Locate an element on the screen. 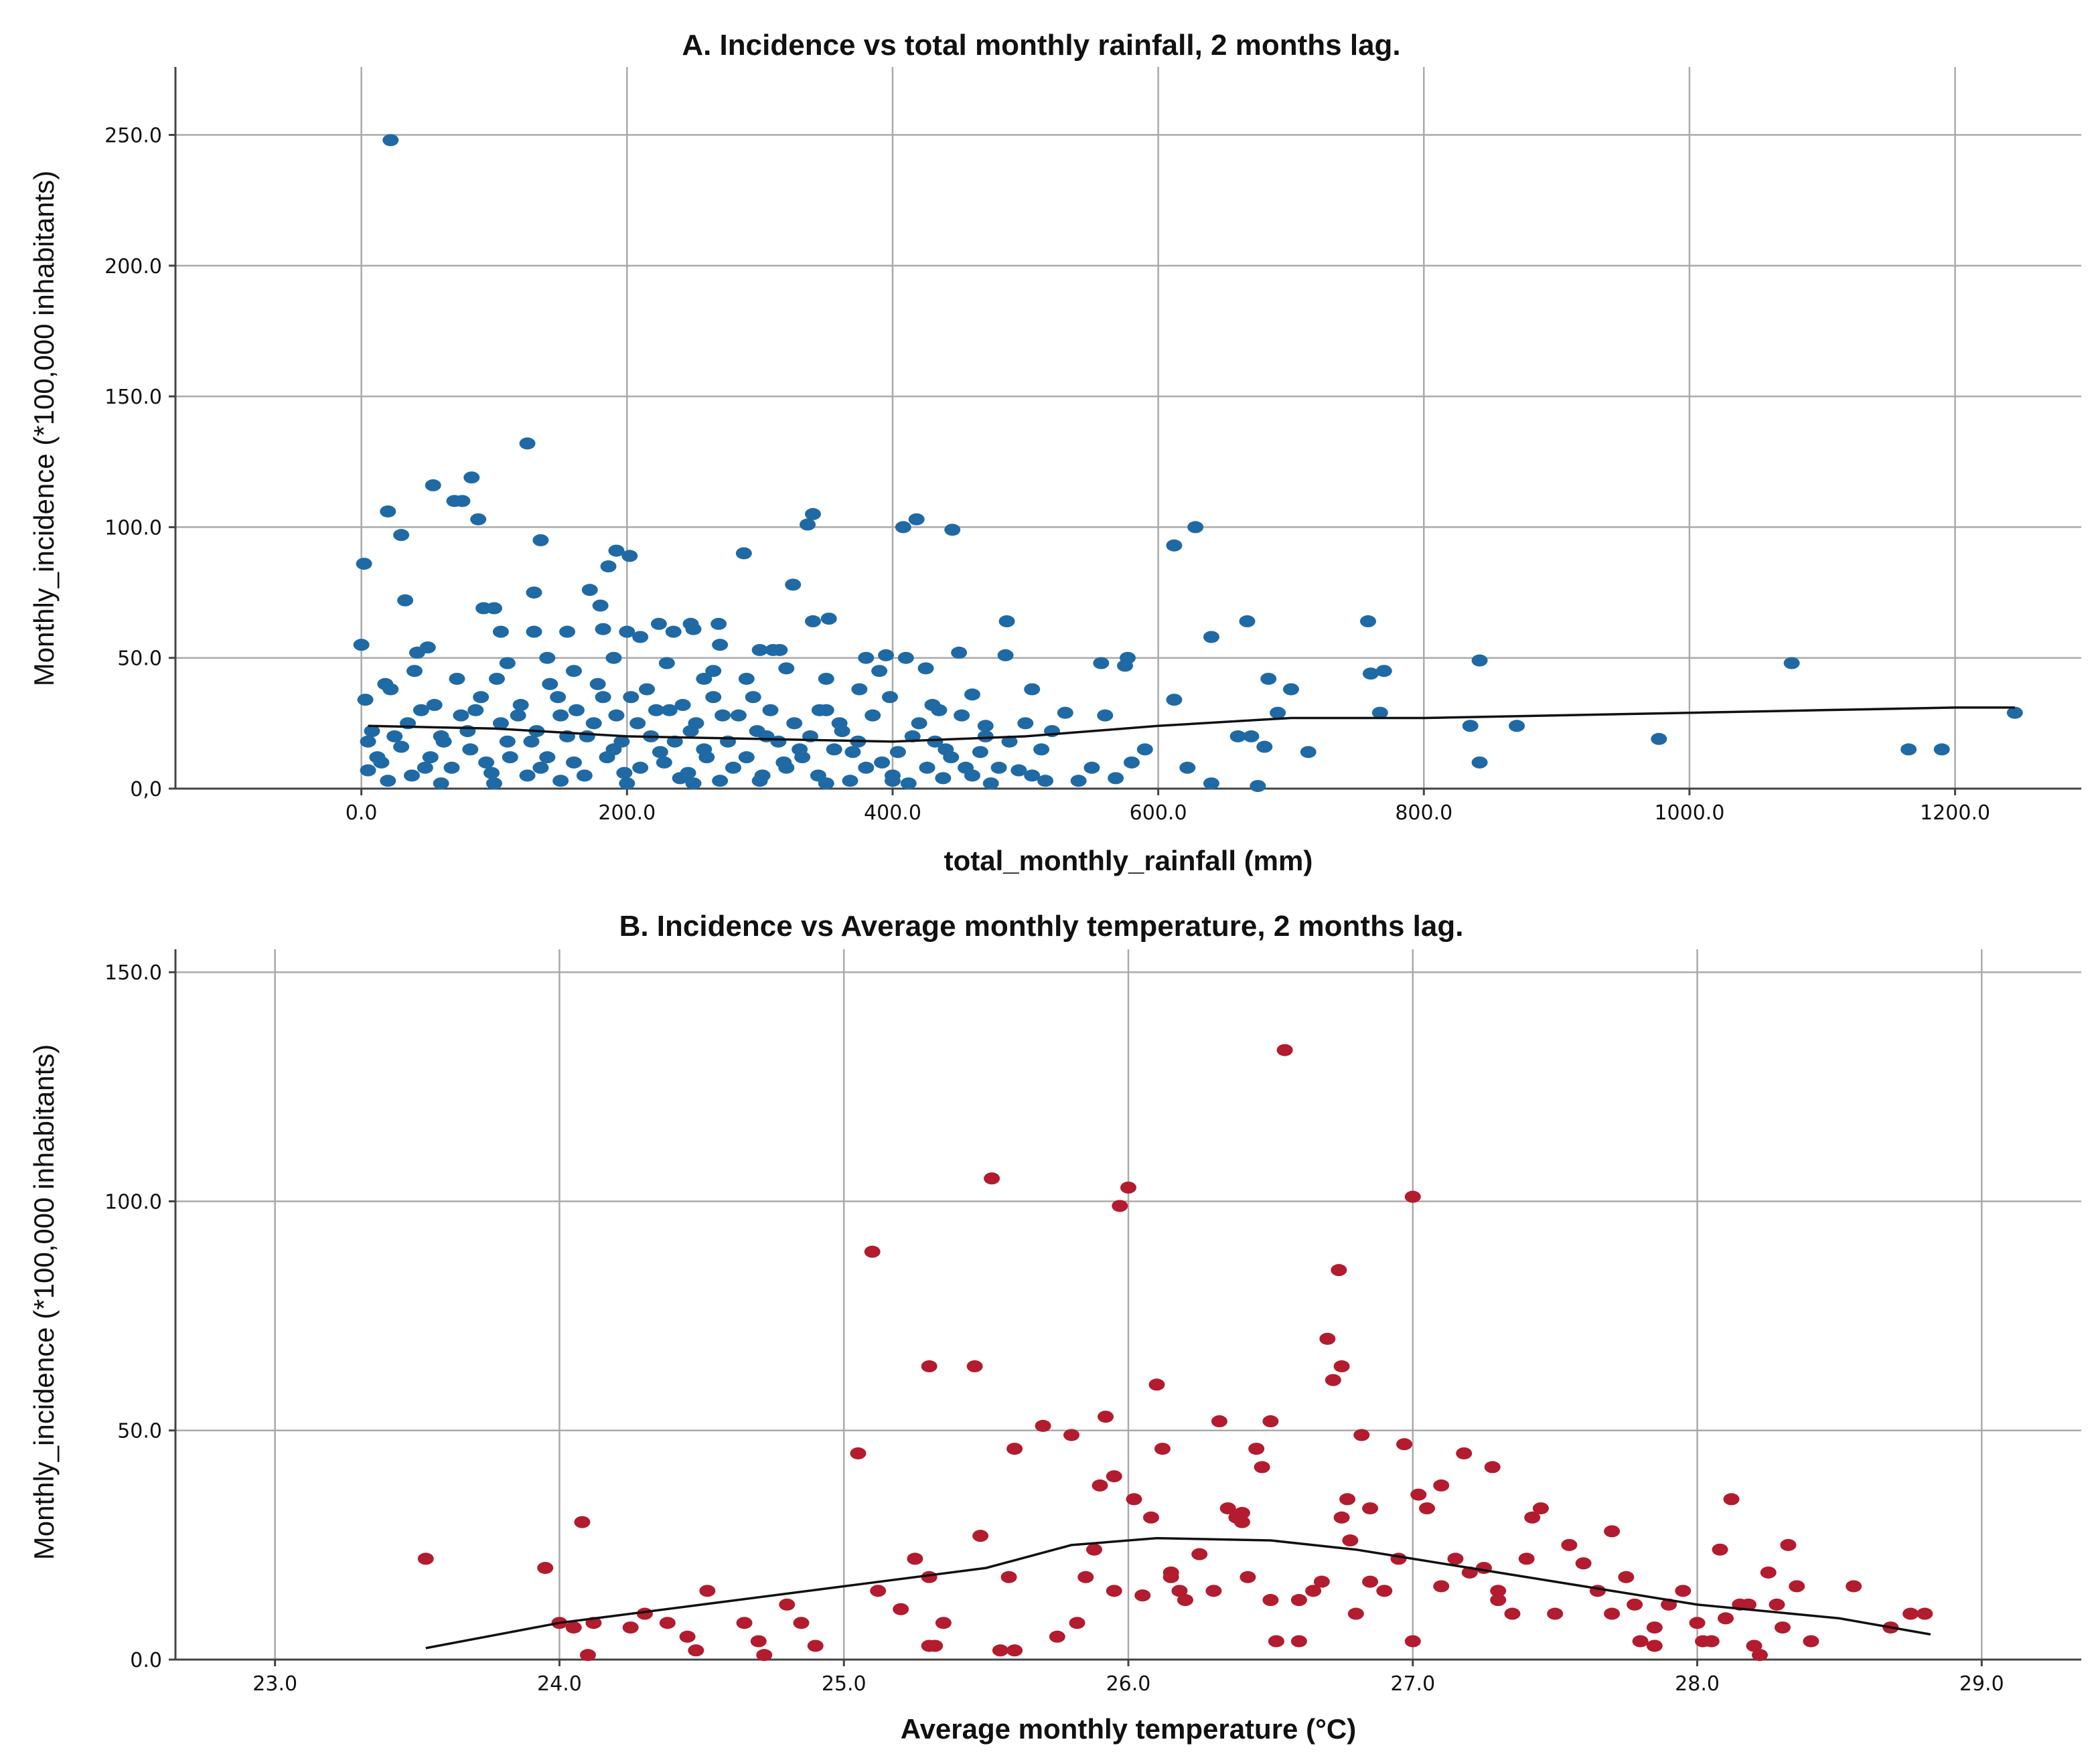 Image resolution: width=2100 pixels, height=1760 pixels. panel-a-x-ticks: 0.0 200.0 400.0 600.0 800.0 1000.0 1200.0 is located at coordinates (1168, 807).